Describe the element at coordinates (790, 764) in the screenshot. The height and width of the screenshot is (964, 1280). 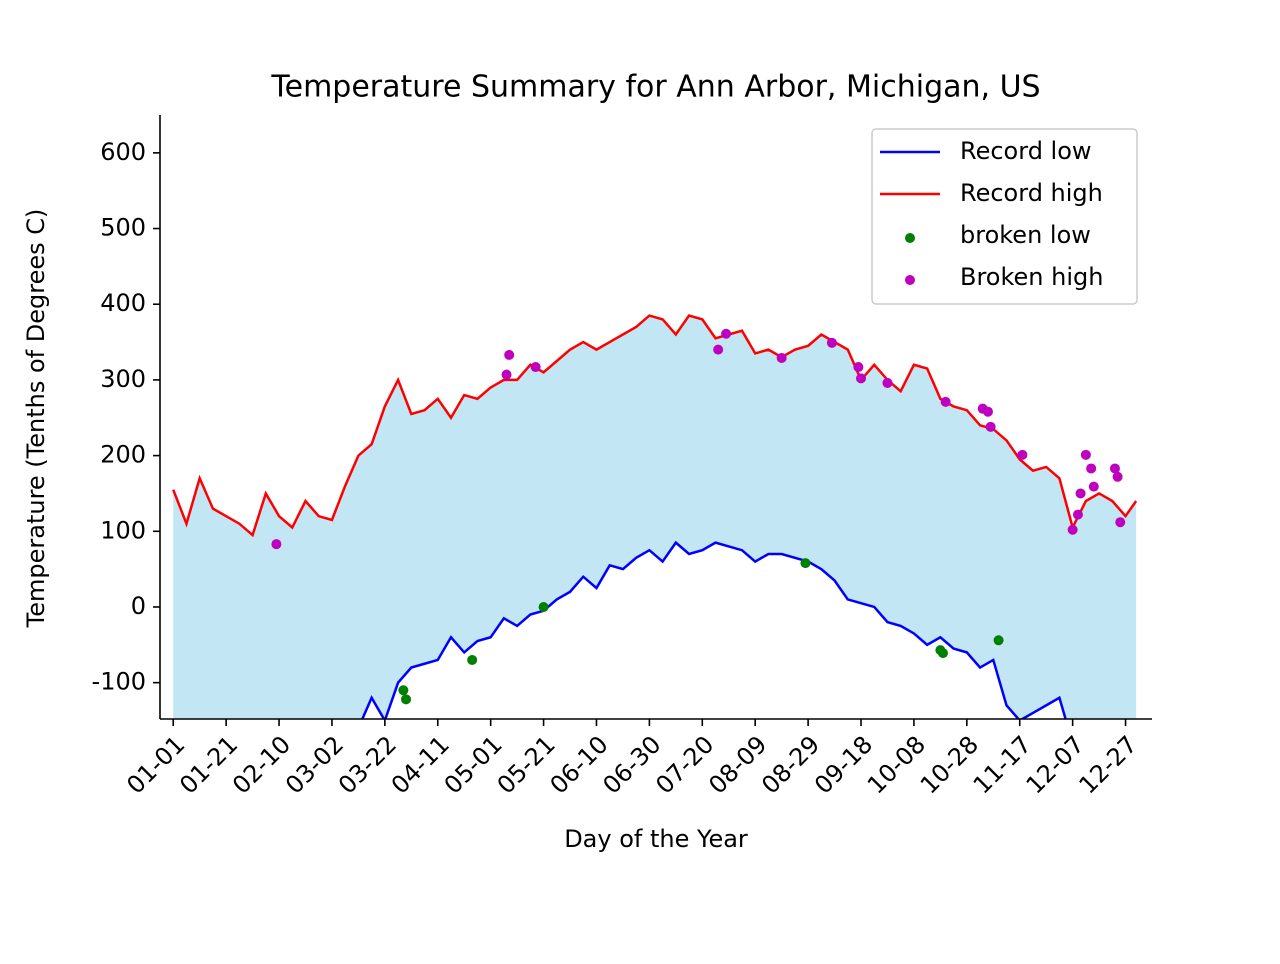
I see `x-tick-label: 08-29` at that location.